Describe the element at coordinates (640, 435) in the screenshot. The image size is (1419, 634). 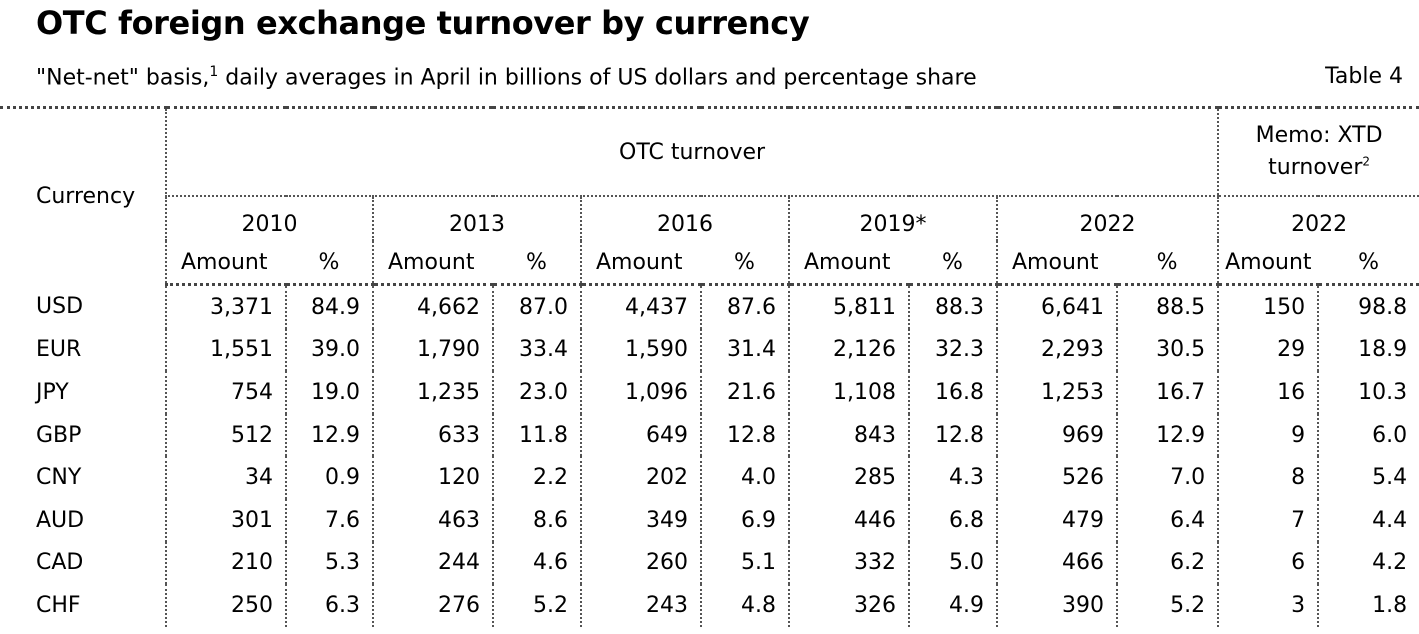
I see `amount-cell: 649` at that location.